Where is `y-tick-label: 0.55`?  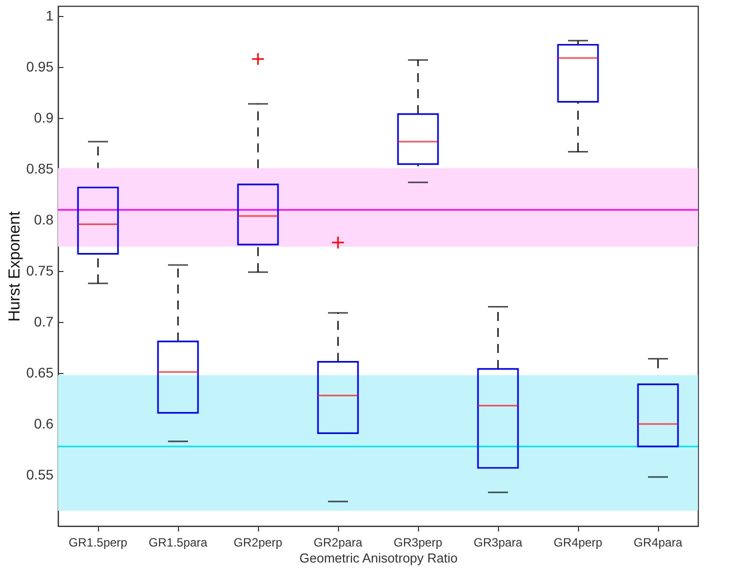
y-tick-label: 0.55 is located at coordinates (40, 474).